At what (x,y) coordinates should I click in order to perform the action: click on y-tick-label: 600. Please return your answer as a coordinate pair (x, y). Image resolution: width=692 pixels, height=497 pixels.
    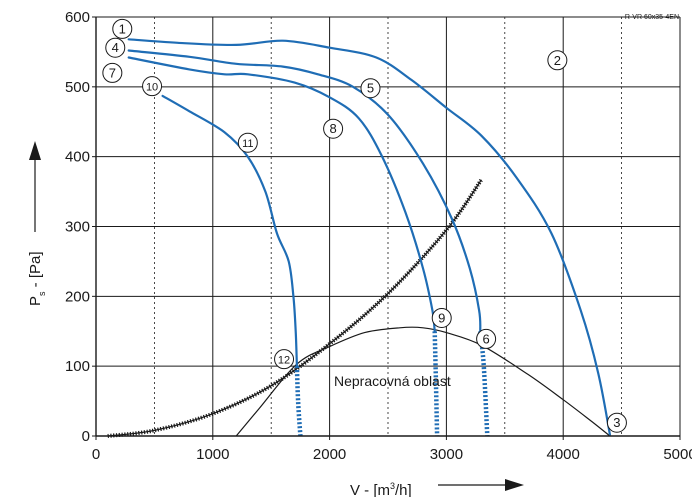
    Looking at the image, I should click on (77, 17).